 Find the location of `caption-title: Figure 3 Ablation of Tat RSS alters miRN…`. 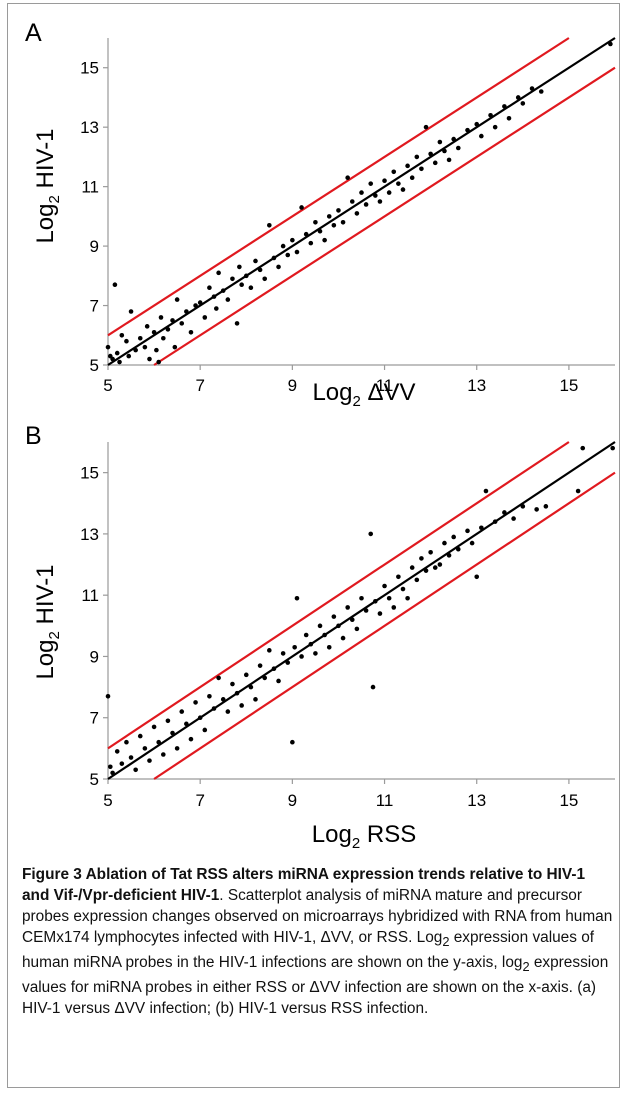

caption-title: Figure 3 Ablation of Tat RSS alters miRN… is located at coordinates (304, 885).